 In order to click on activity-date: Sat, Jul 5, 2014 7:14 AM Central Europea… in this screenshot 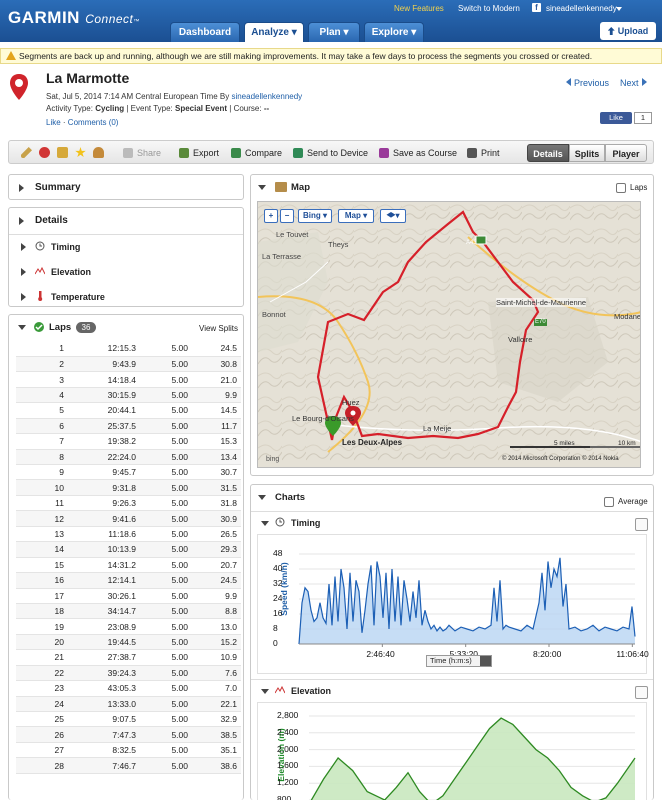, I will do `click(138, 96)`.